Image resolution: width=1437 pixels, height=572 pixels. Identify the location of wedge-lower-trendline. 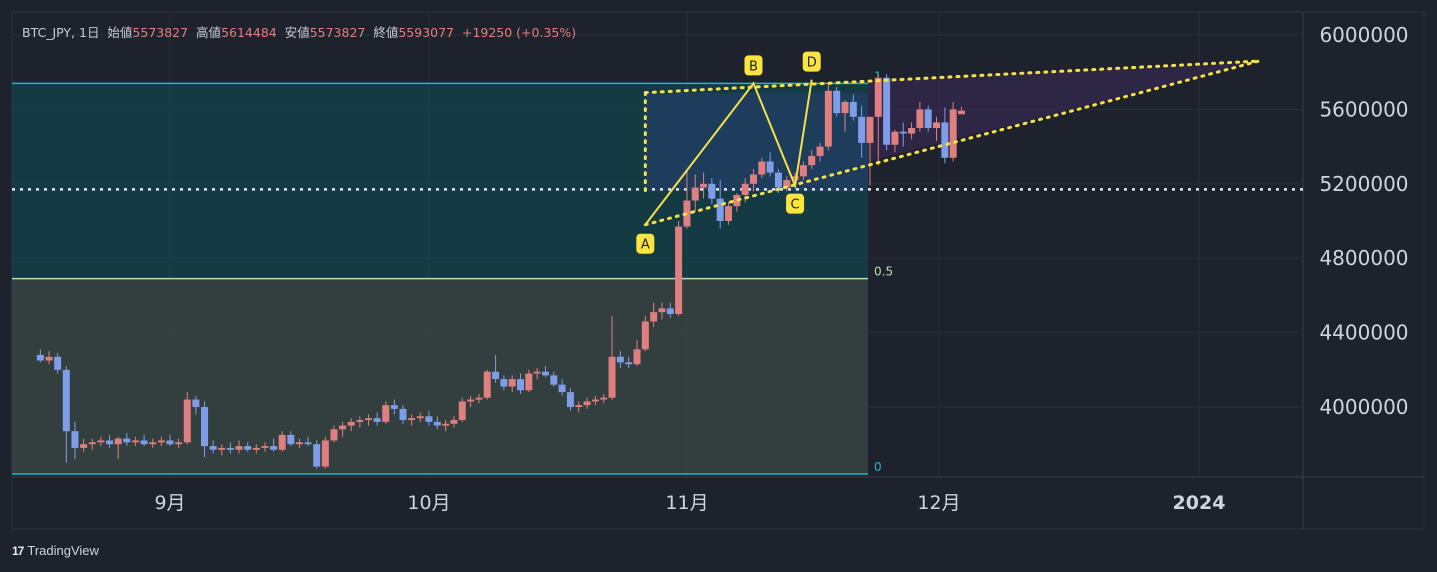
(952, 143).